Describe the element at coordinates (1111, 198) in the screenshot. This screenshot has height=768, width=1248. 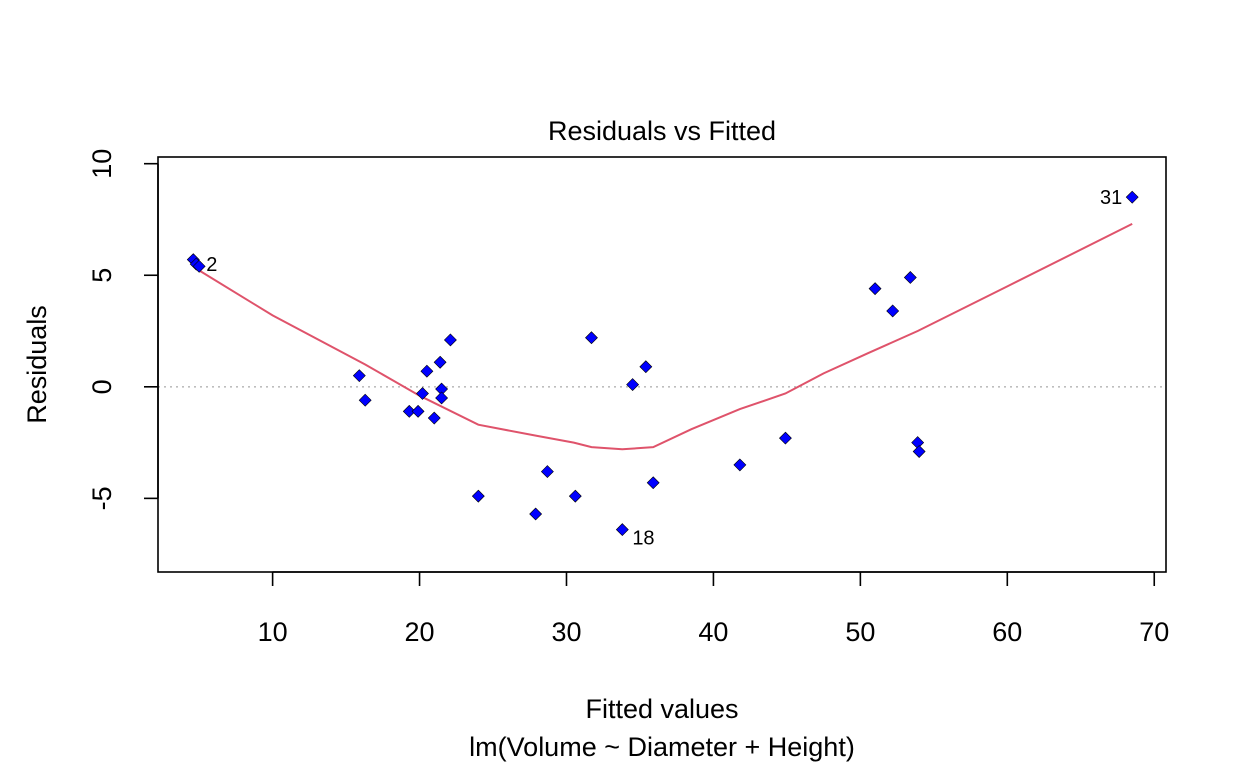
I see `point-label-31: 31` at that location.